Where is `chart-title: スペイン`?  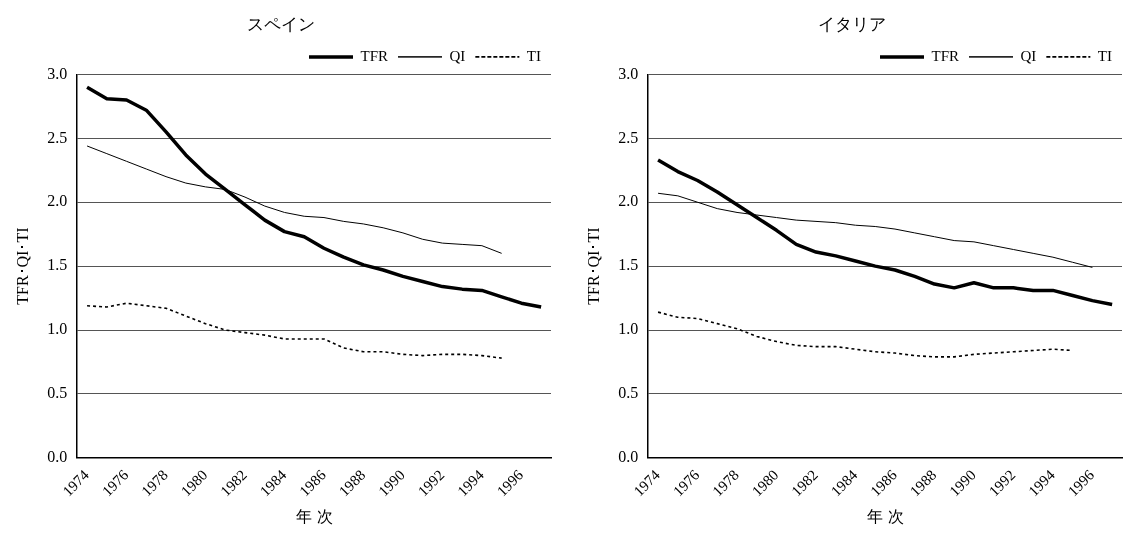 chart-title: スペイン is located at coordinates (280, 23).